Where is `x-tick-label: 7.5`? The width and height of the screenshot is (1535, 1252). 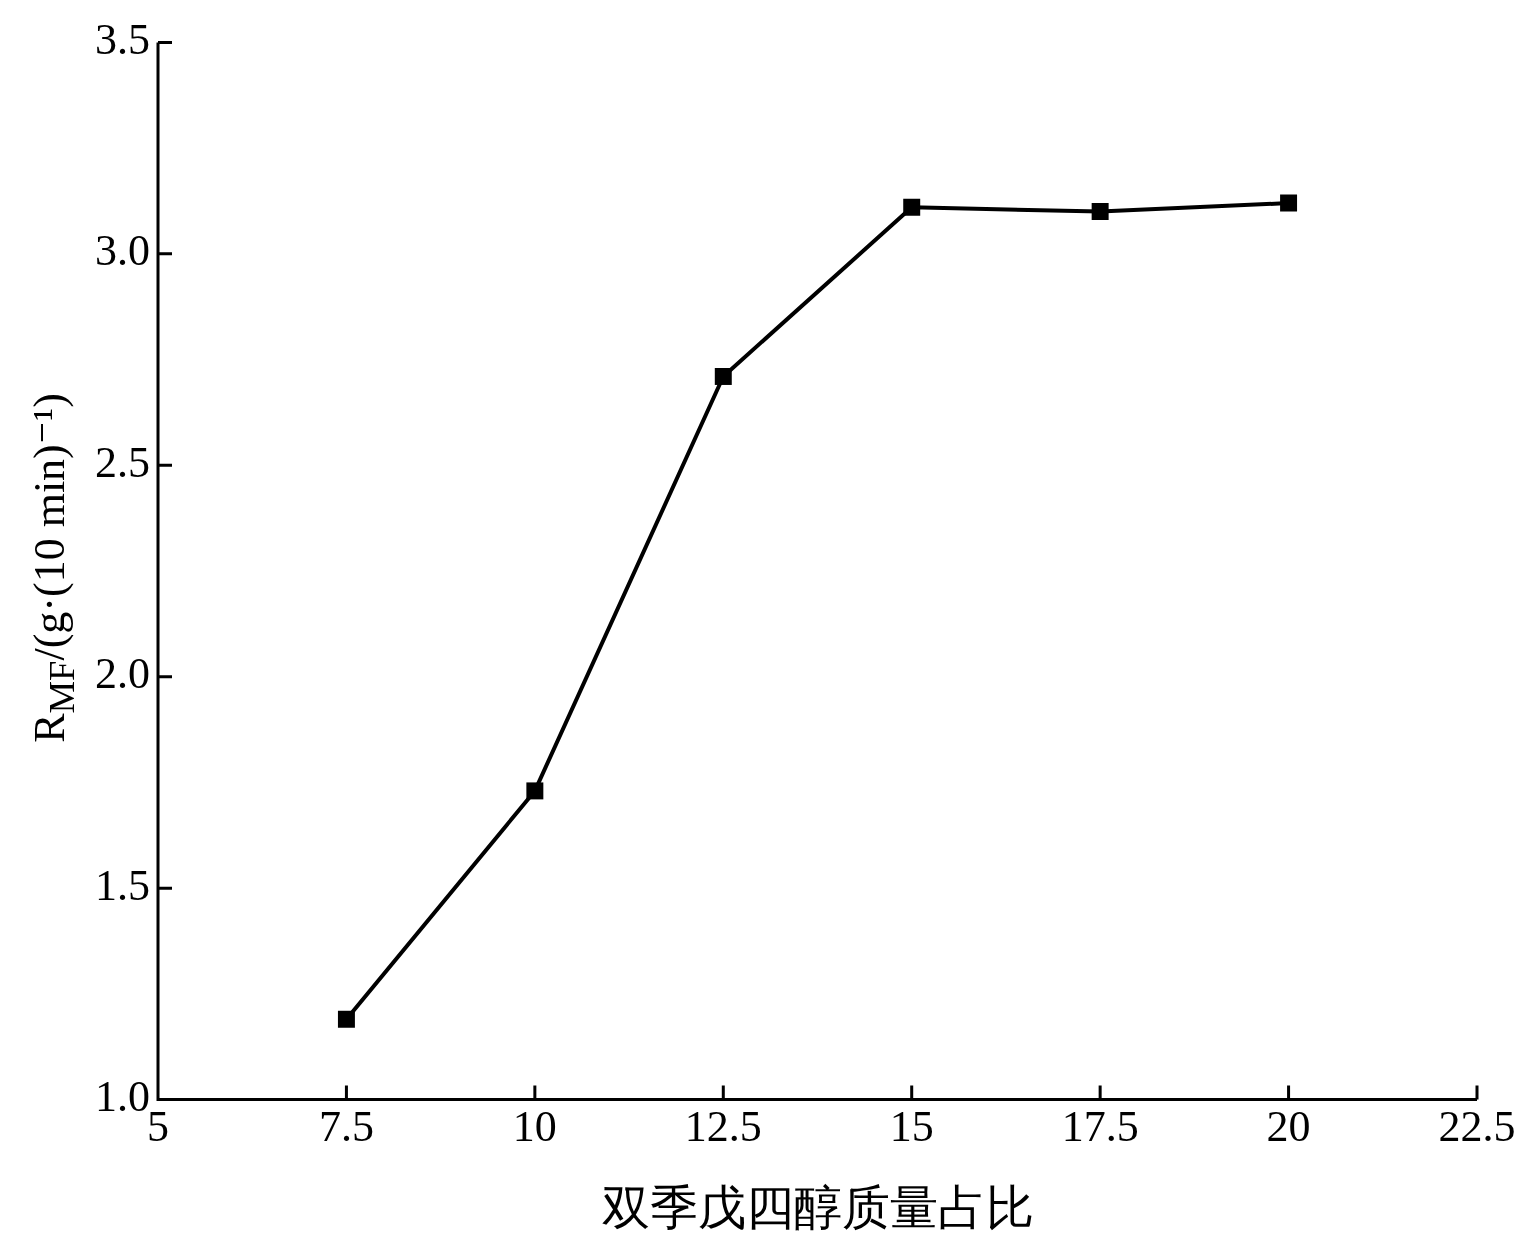
x-tick-label: 7.5 is located at coordinates (346, 1126).